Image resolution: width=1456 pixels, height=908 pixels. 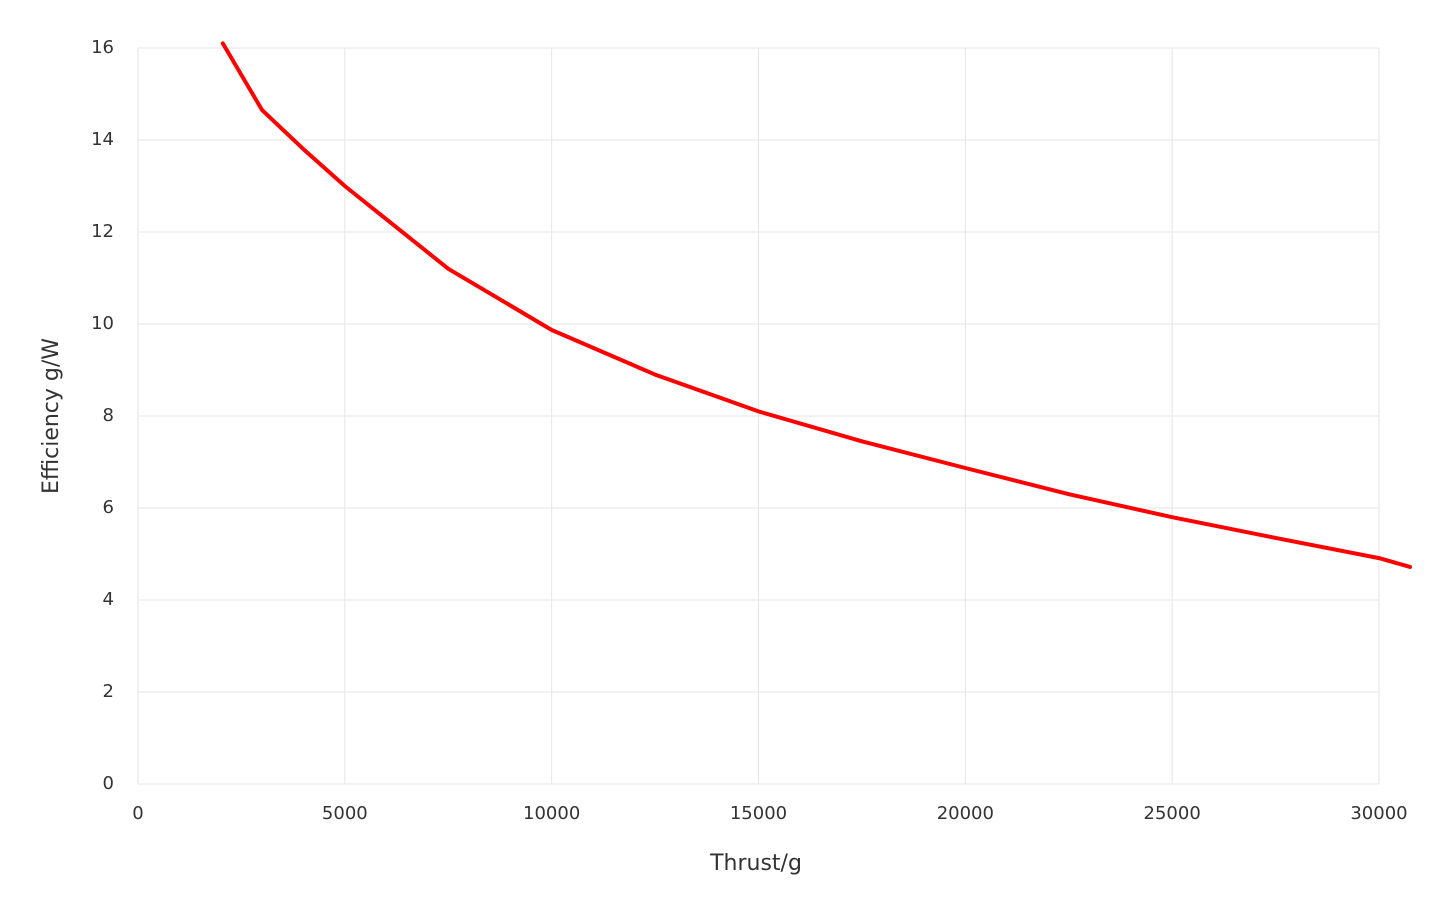 What do you see at coordinates (1172, 813) in the screenshot?
I see `x-tick-label: 25000` at bounding box center [1172, 813].